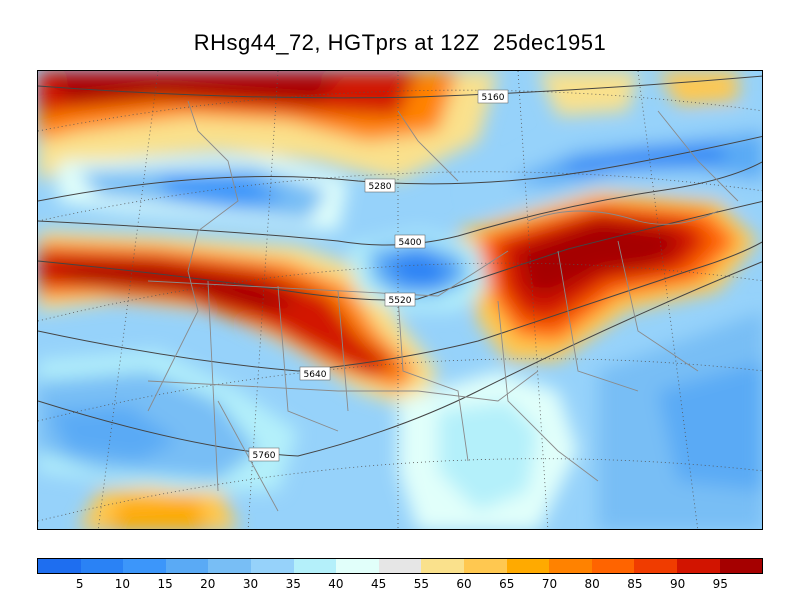  I want to click on contour-label-5400: 5400, so click(410, 241).